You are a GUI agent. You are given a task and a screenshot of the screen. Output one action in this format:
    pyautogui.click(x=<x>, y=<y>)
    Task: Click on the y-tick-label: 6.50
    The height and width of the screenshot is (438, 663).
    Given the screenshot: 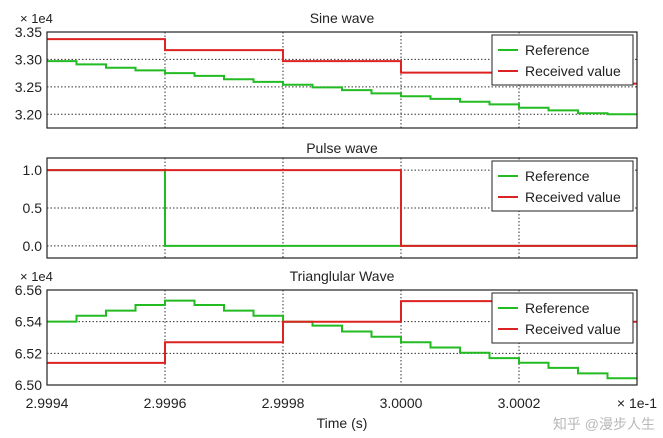 What is the action you would take?
    pyautogui.click(x=28, y=385)
    